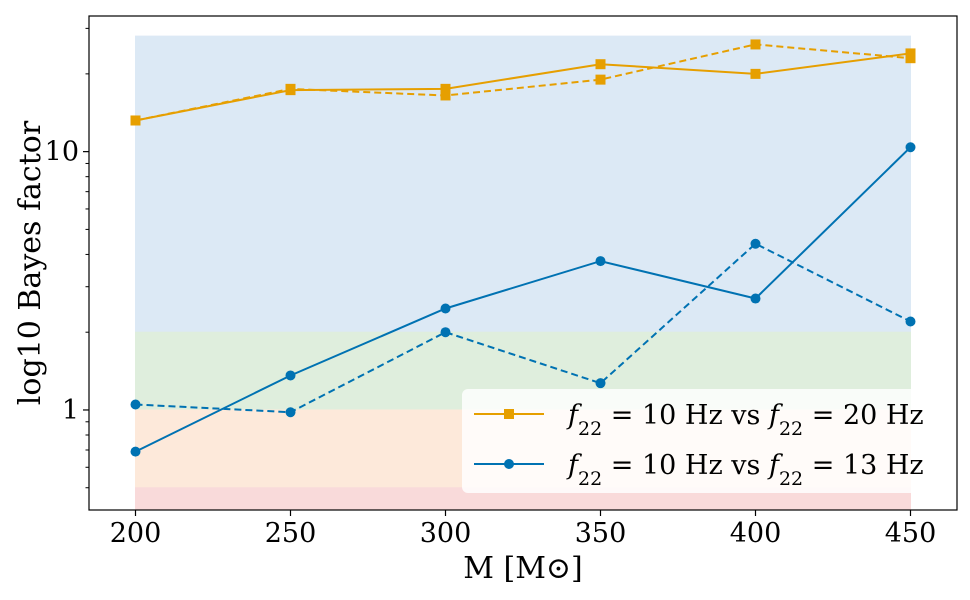 The width and height of the screenshot is (970, 600). I want to click on x-tick-label-5: 450, so click(911, 533).